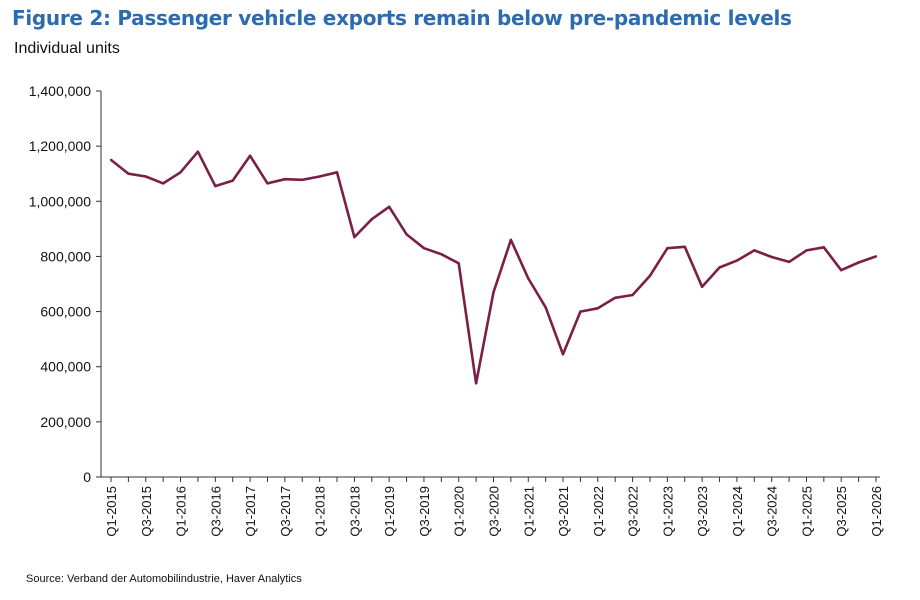 The height and width of the screenshot is (600, 920). Describe the element at coordinates (65, 312) in the screenshot. I see `y-tick-label: 600,000` at that location.